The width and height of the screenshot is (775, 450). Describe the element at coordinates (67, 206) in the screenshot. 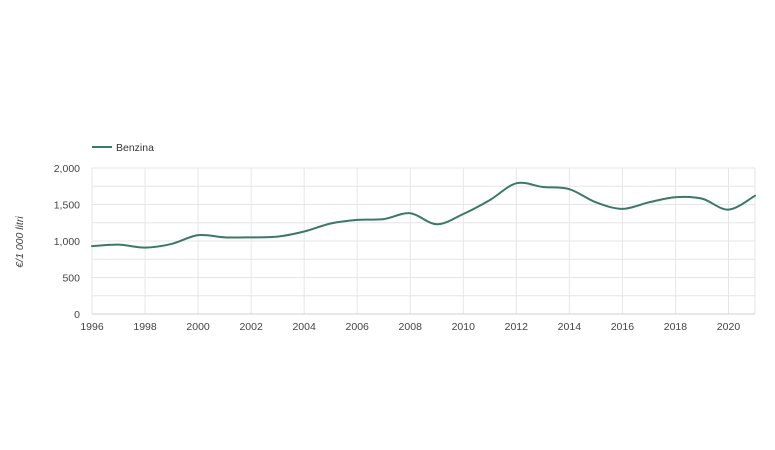

I see `y-tick-label: 1,500` at that location.